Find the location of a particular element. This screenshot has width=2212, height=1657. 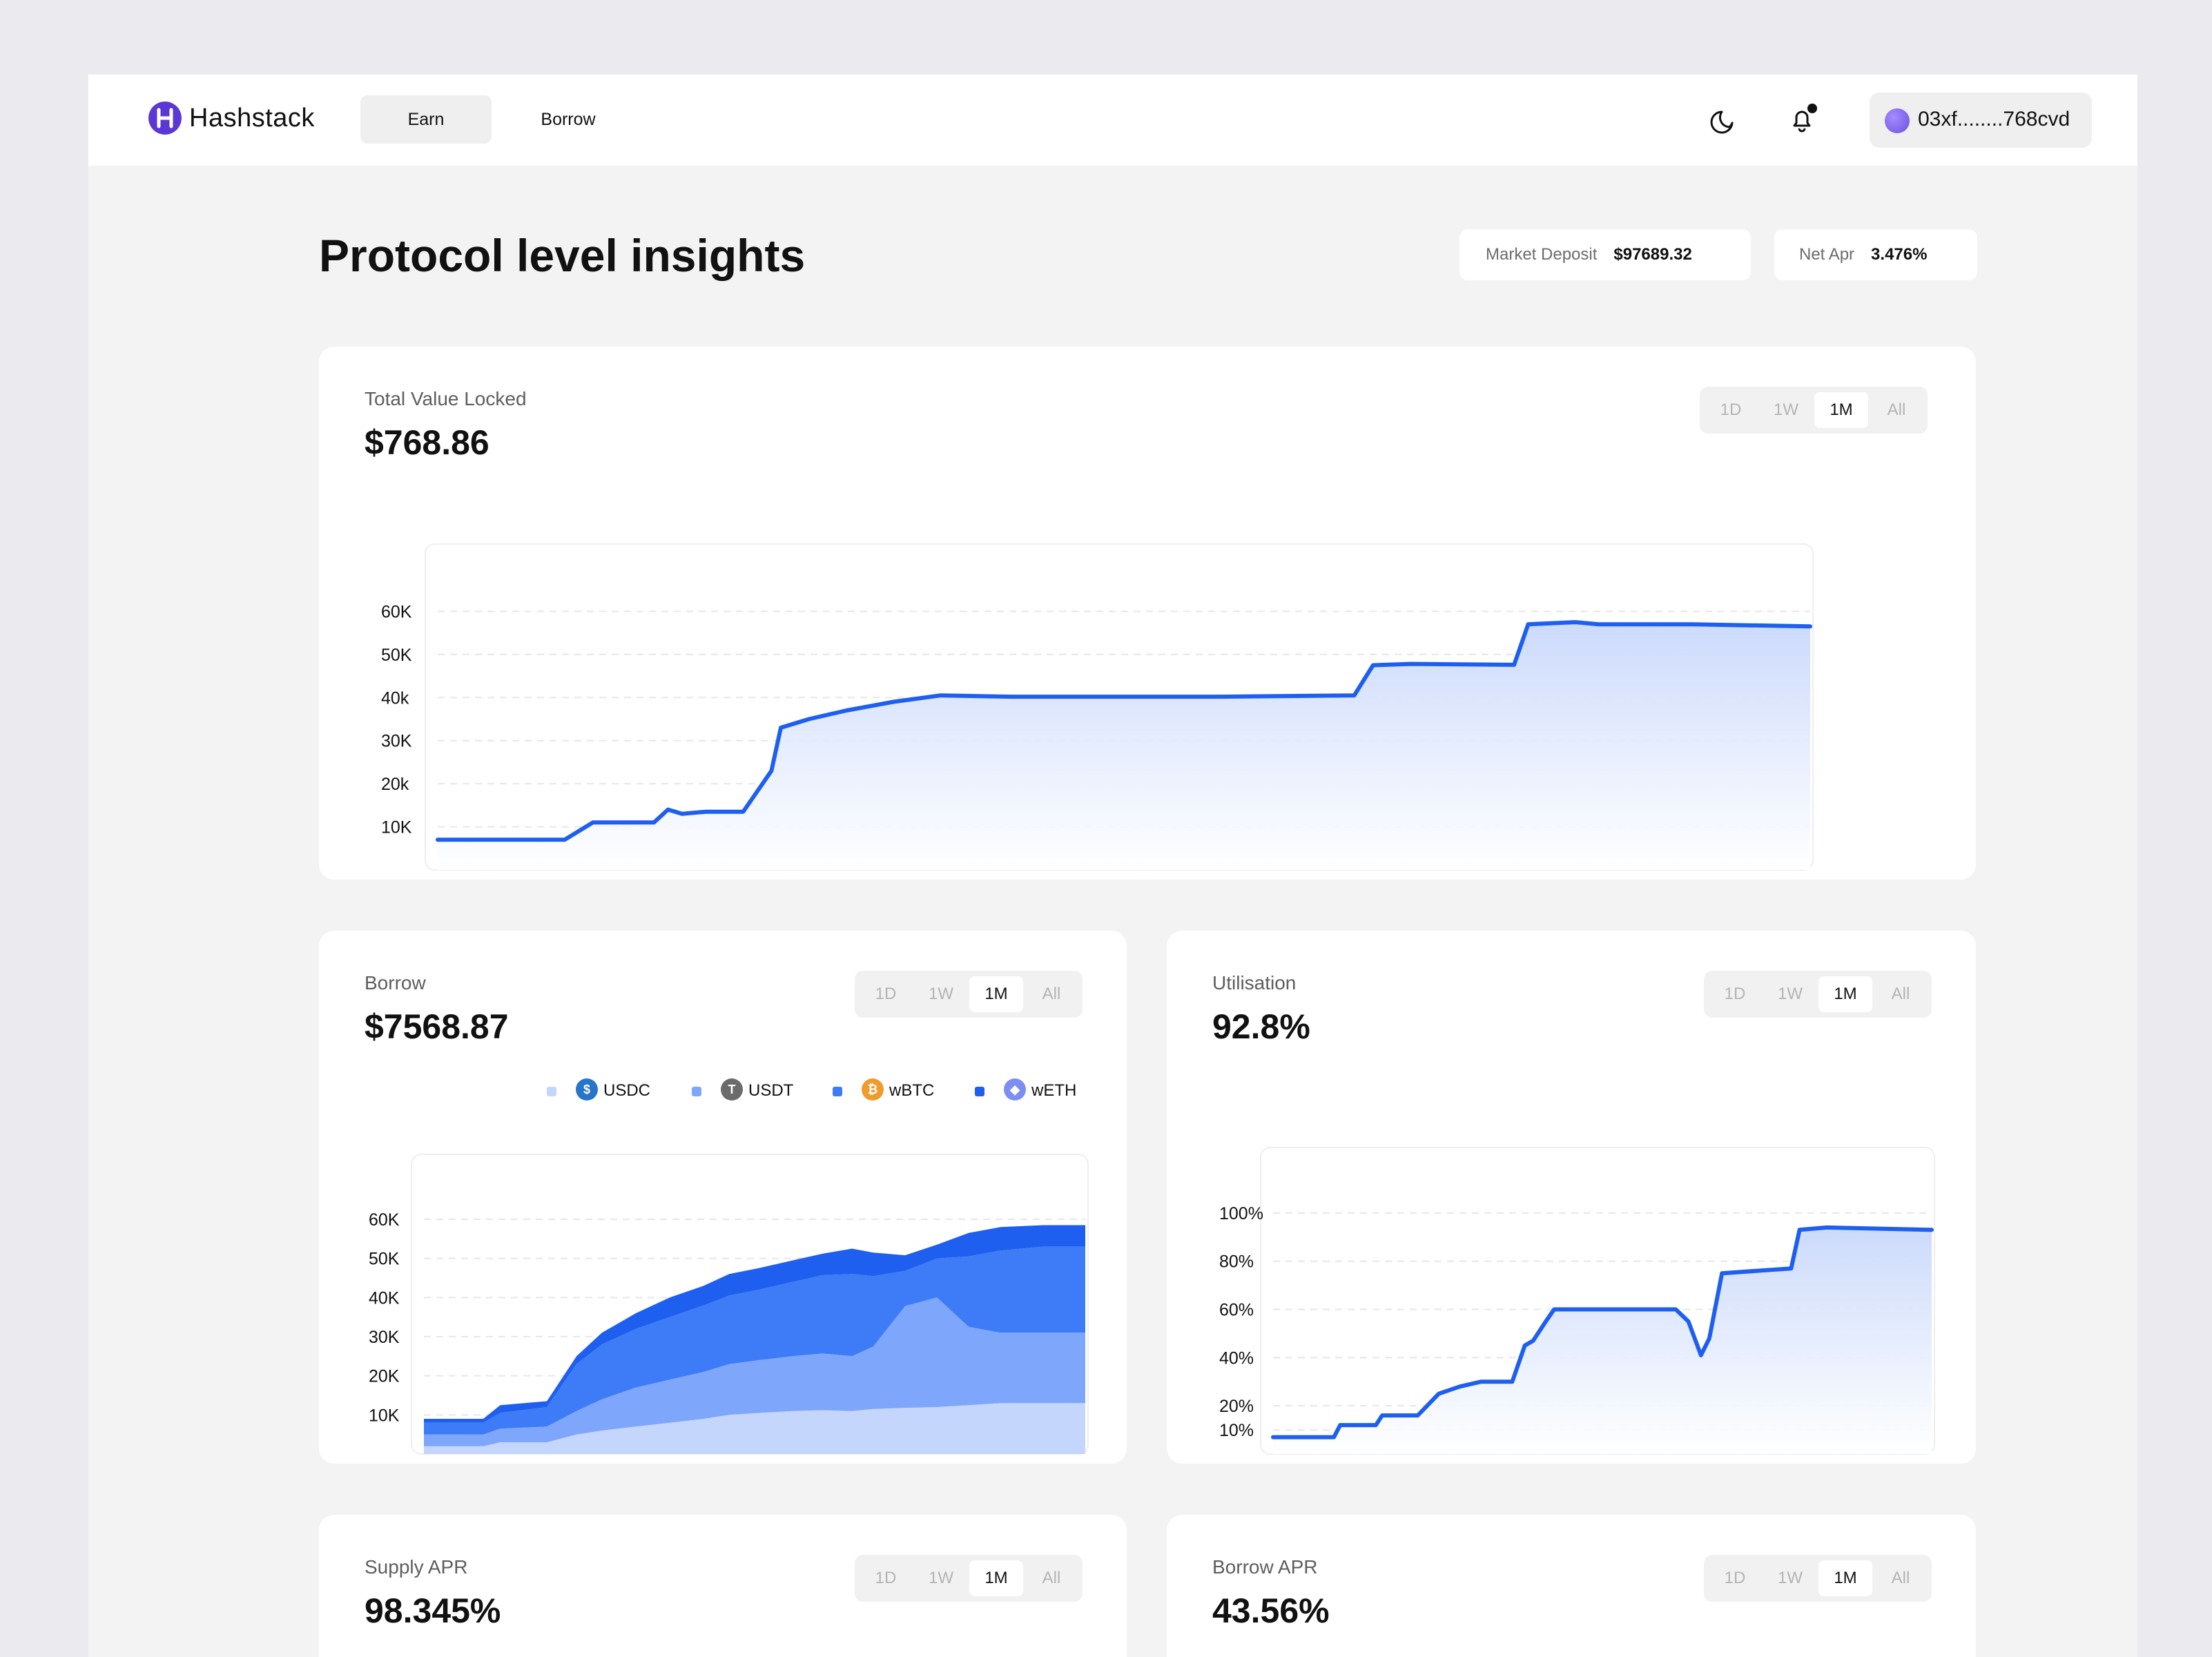

borrow-stack-weth is located at coordinates (754, 1324).